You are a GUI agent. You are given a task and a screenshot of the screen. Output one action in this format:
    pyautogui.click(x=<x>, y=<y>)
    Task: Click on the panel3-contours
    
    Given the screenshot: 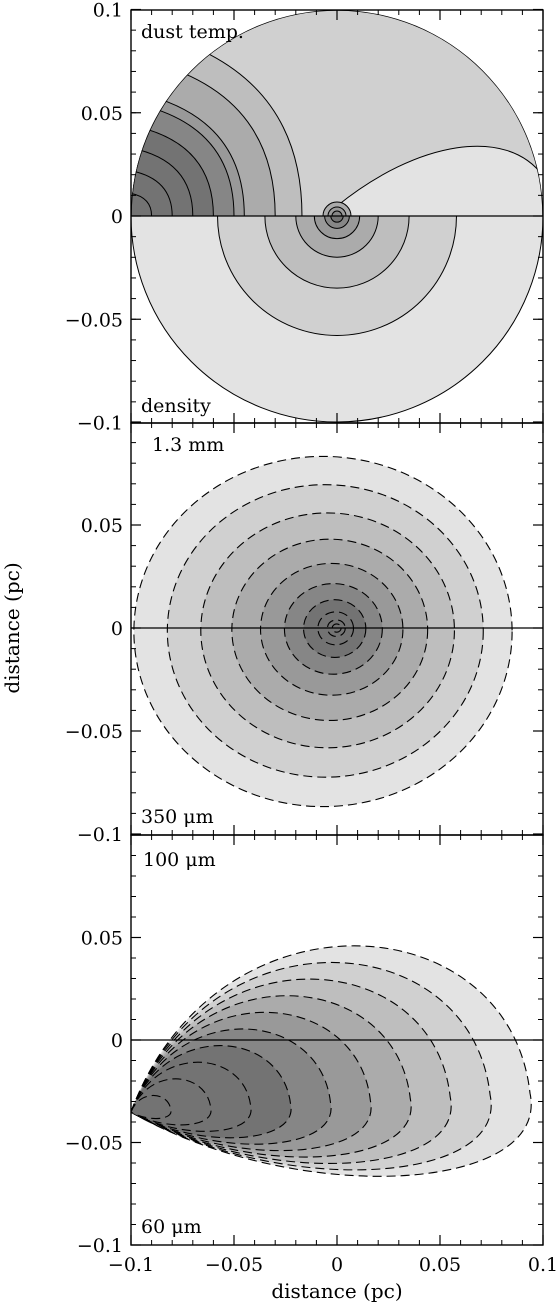 What is the action you would take?
    pyautogui.click(x=331, y=1061)
    